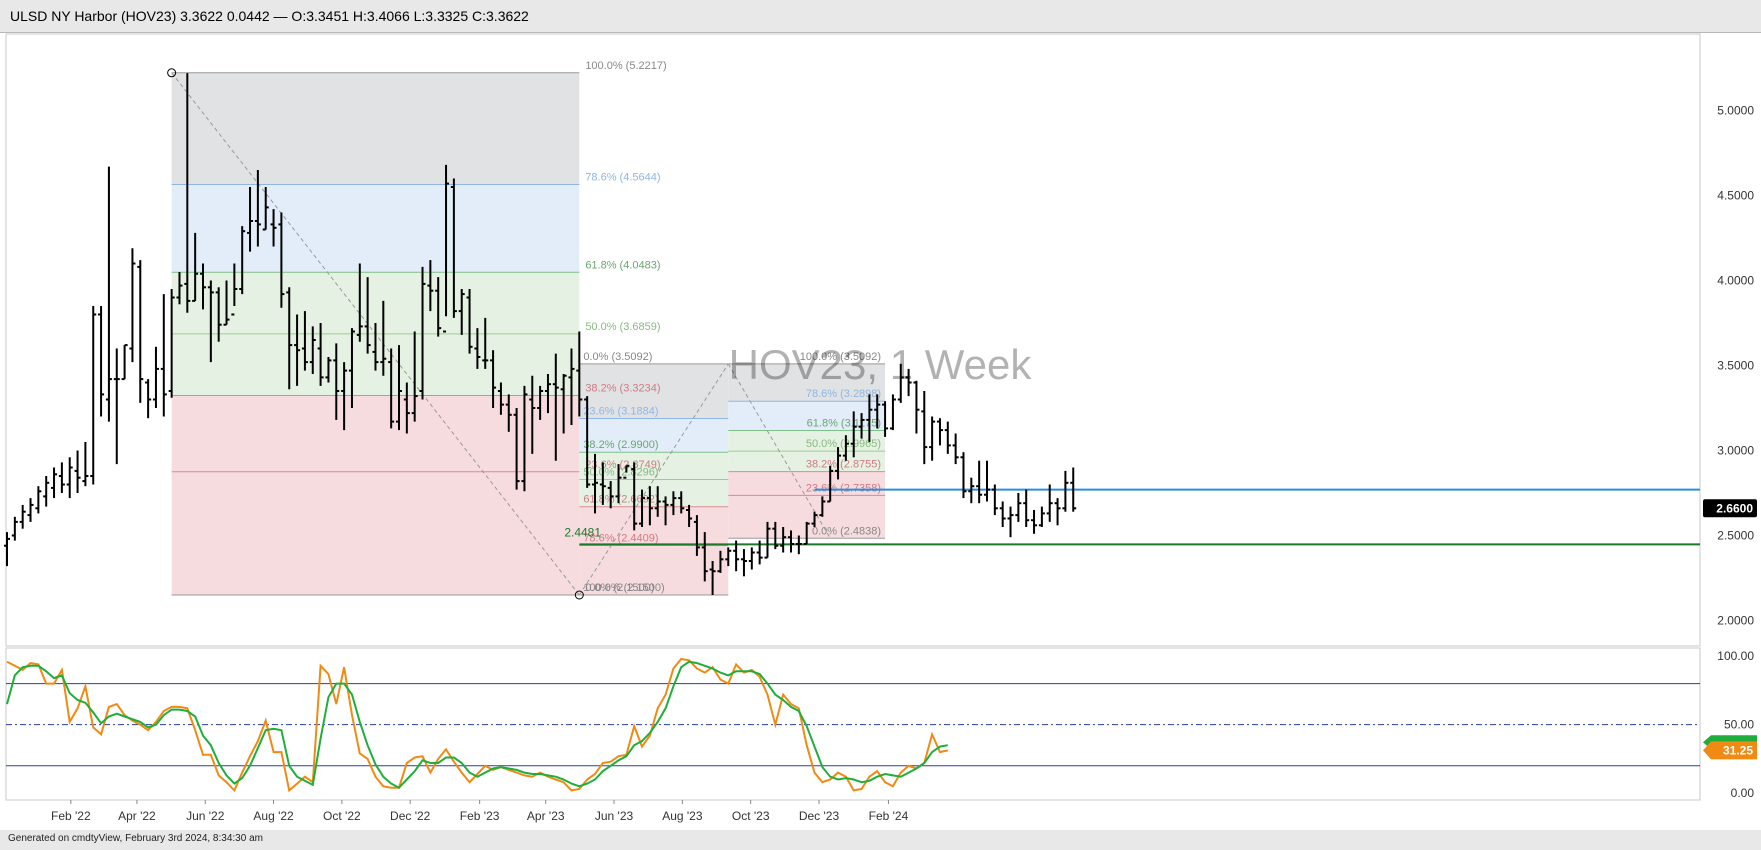  What do you see at coordinates (1735, 451) in the screenshot?
I see `price-tick-label: 3.0000` at bounding box center [1735, 451].